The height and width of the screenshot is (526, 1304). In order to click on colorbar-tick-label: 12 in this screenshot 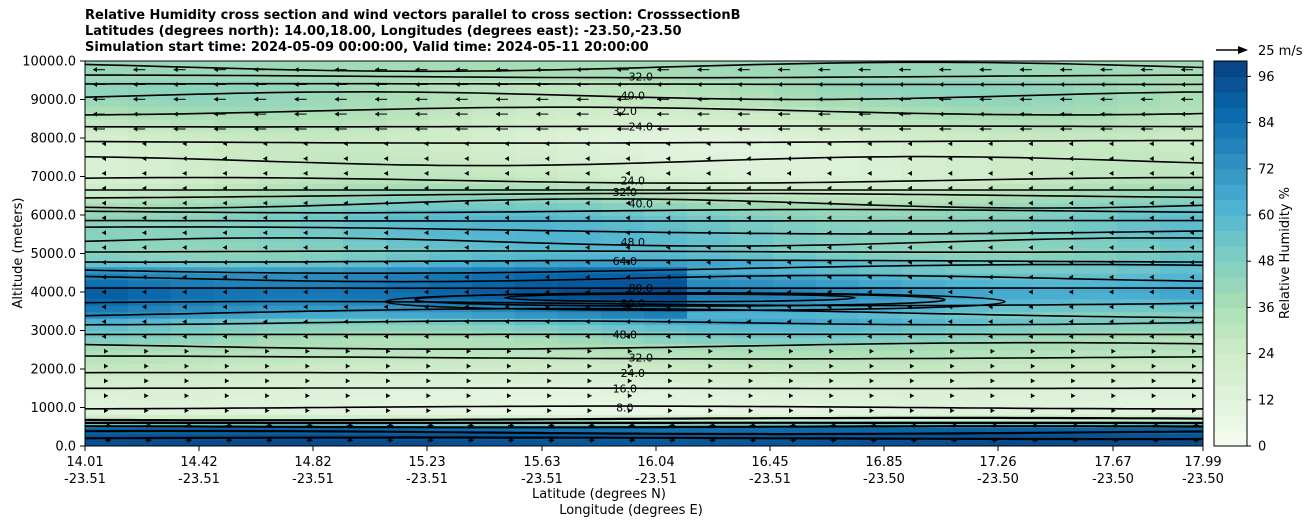, I will do `click(1266, 400)`.